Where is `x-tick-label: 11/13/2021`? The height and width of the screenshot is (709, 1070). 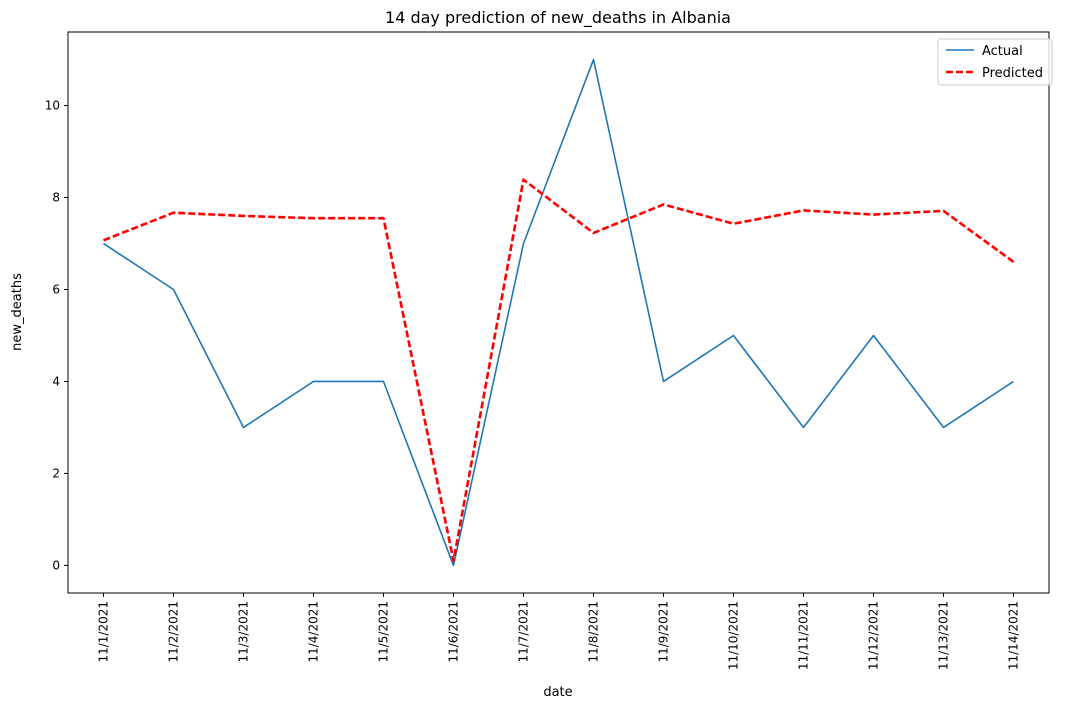 x-tick-label: 11/13/2021 is located at coordinates (944, 635).